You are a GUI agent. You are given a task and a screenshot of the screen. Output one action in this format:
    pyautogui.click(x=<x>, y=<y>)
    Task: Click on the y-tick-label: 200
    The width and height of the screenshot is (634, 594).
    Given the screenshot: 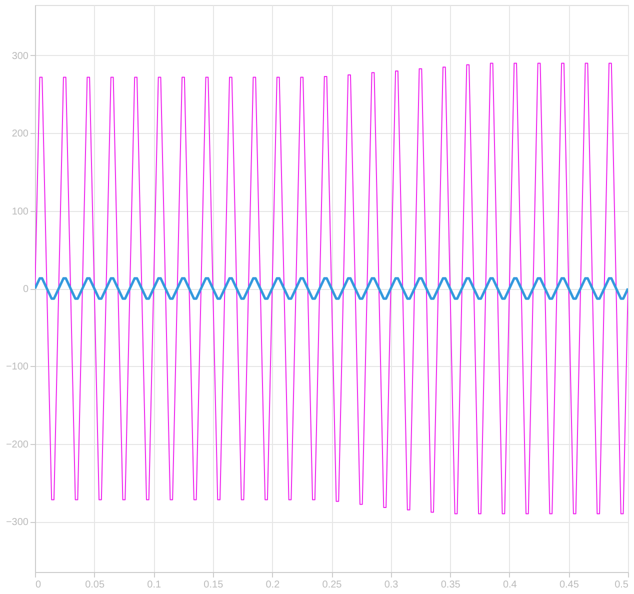 What is the action you would take?
    pyautogui.click(x=20, y=134)
    